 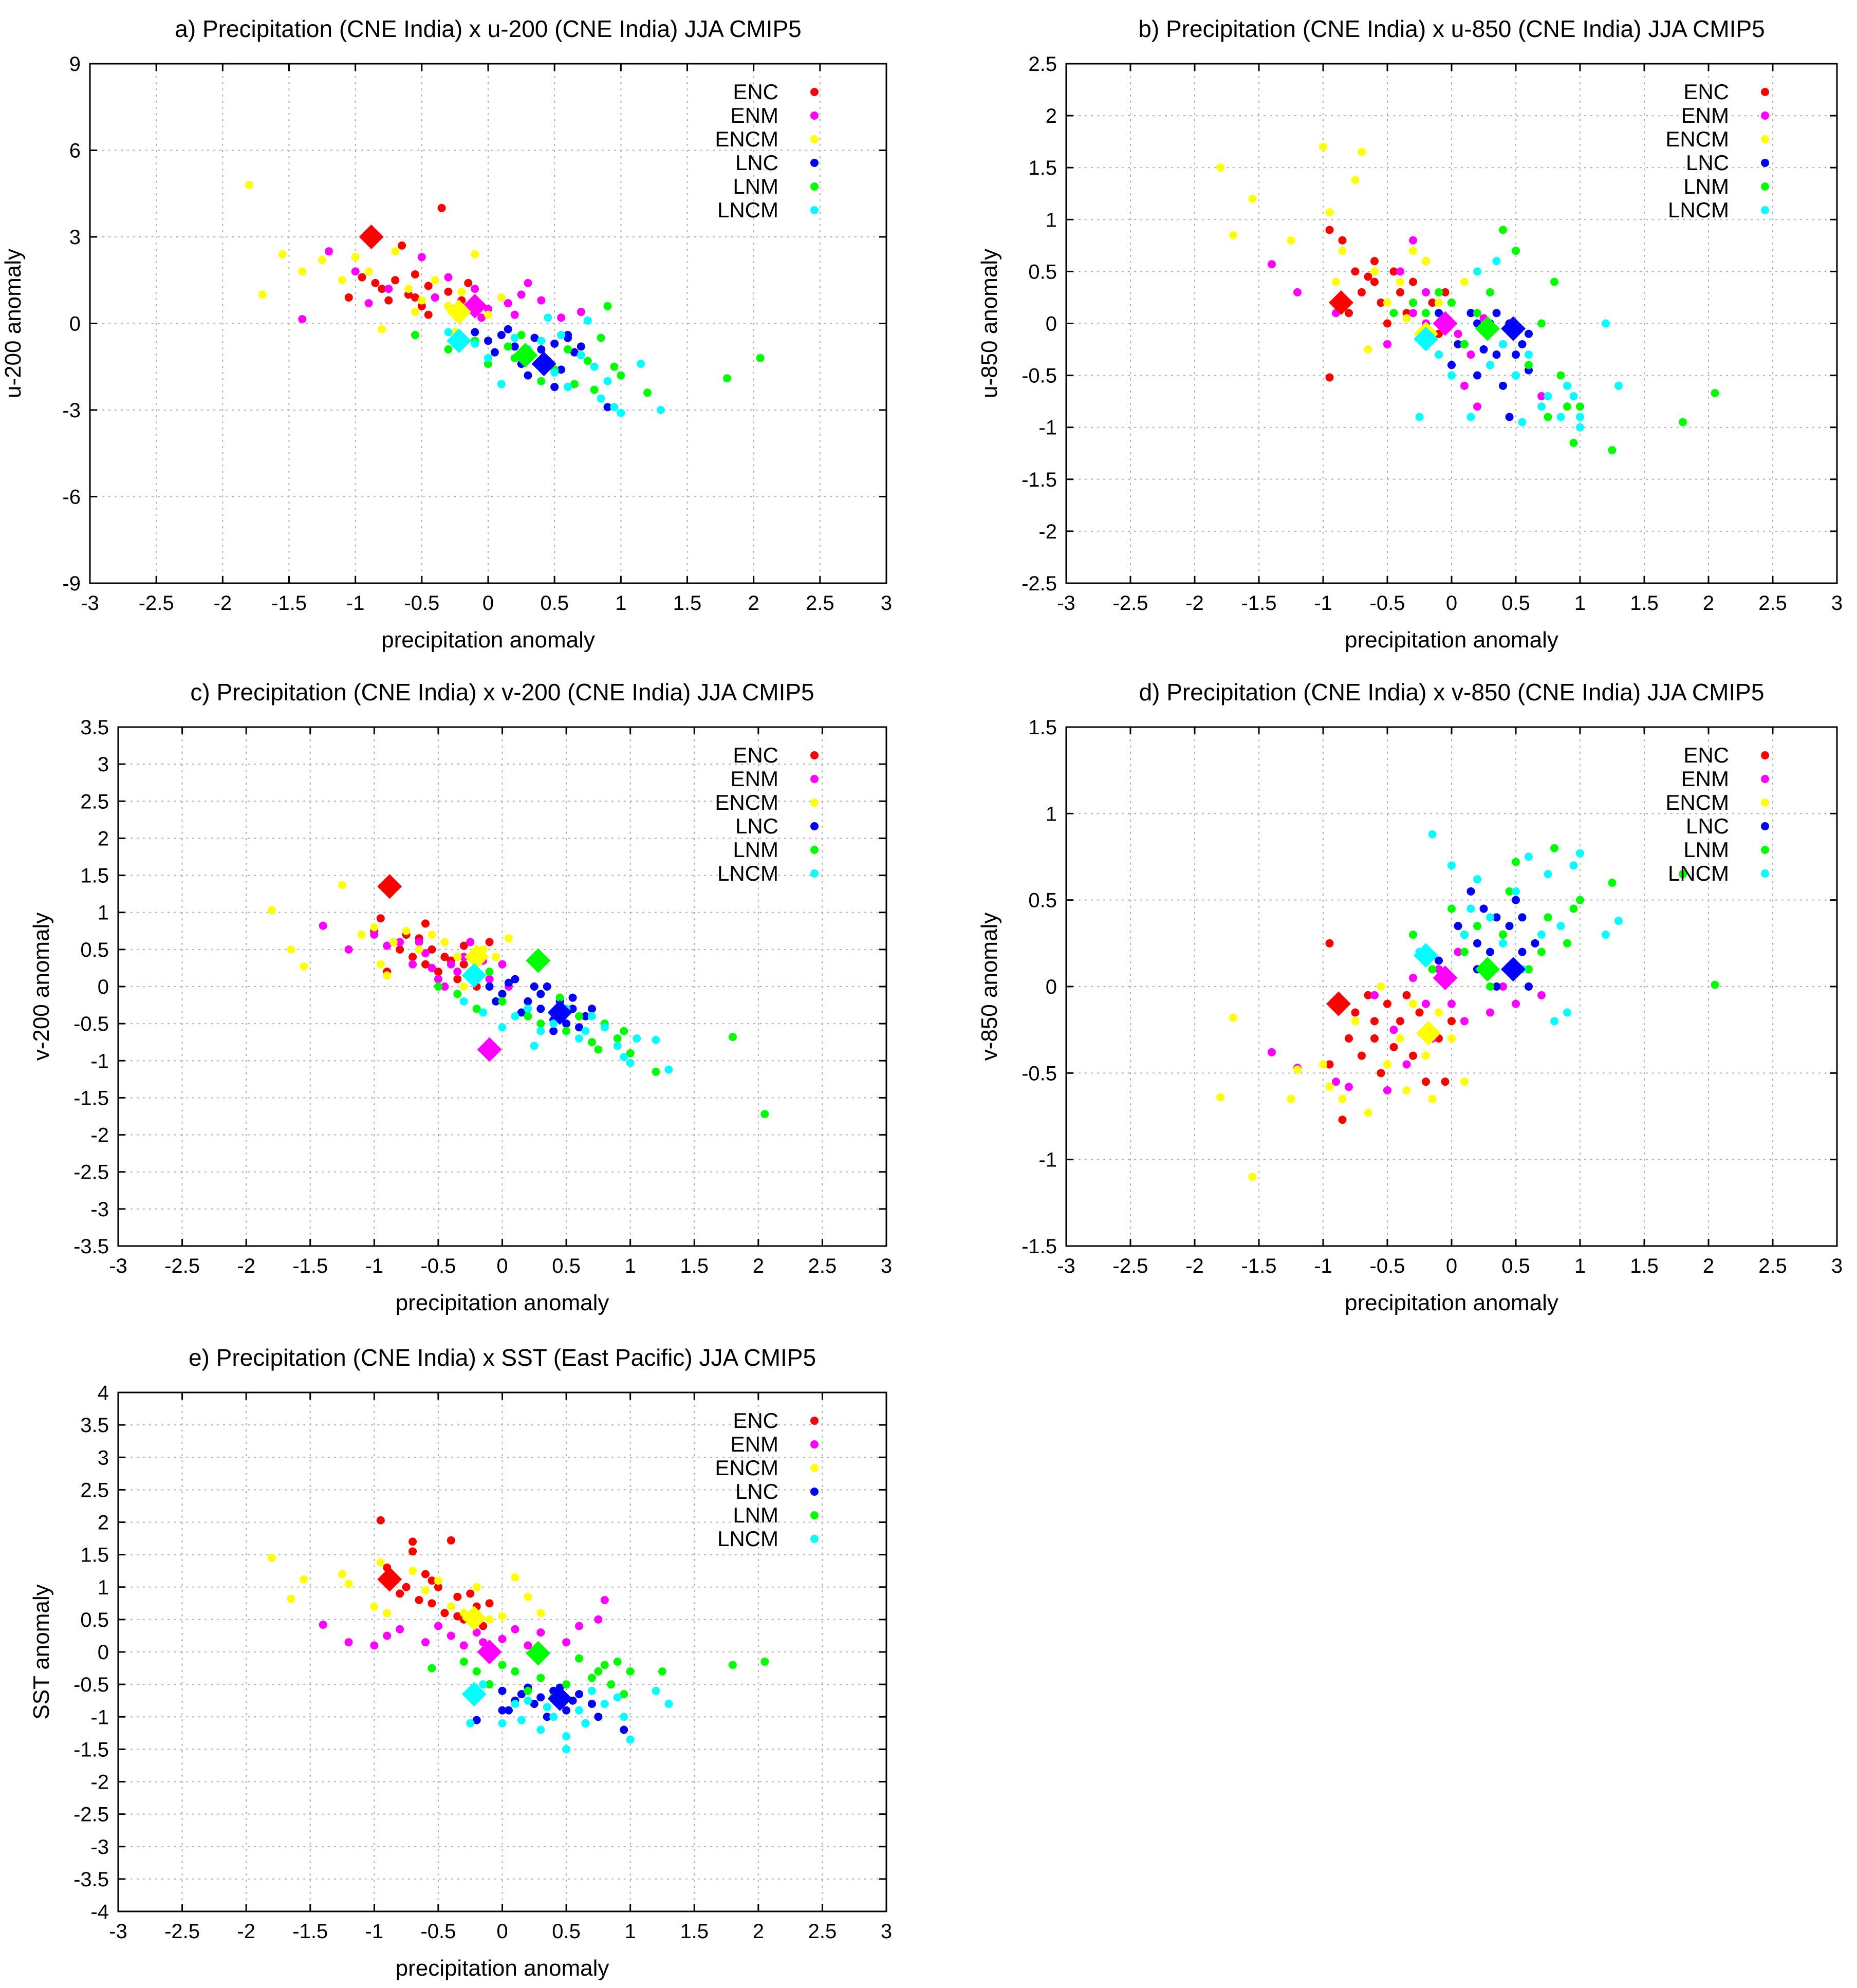 What do you see at coordinates (1042, 272) in the screenshot?
I see `y-tick-label: 0.5` at bounding box center [1042, 272].